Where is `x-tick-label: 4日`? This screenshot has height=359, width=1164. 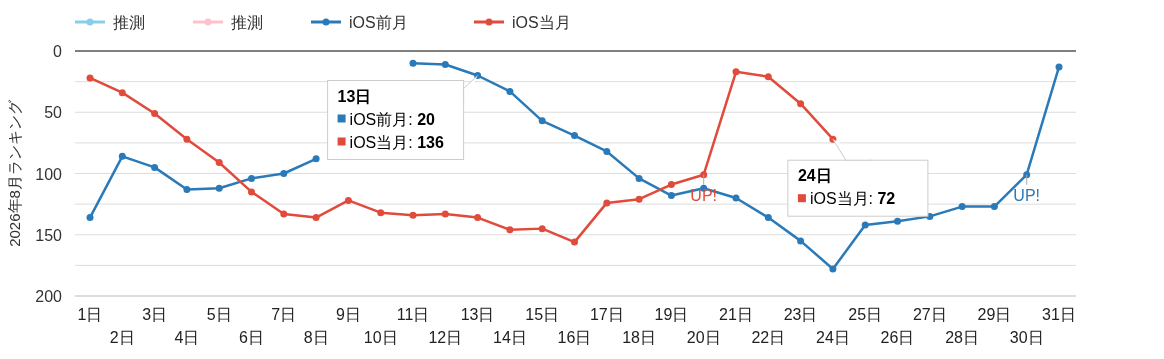
x-tick-label: 4日 is located at coordinates (187, 337).